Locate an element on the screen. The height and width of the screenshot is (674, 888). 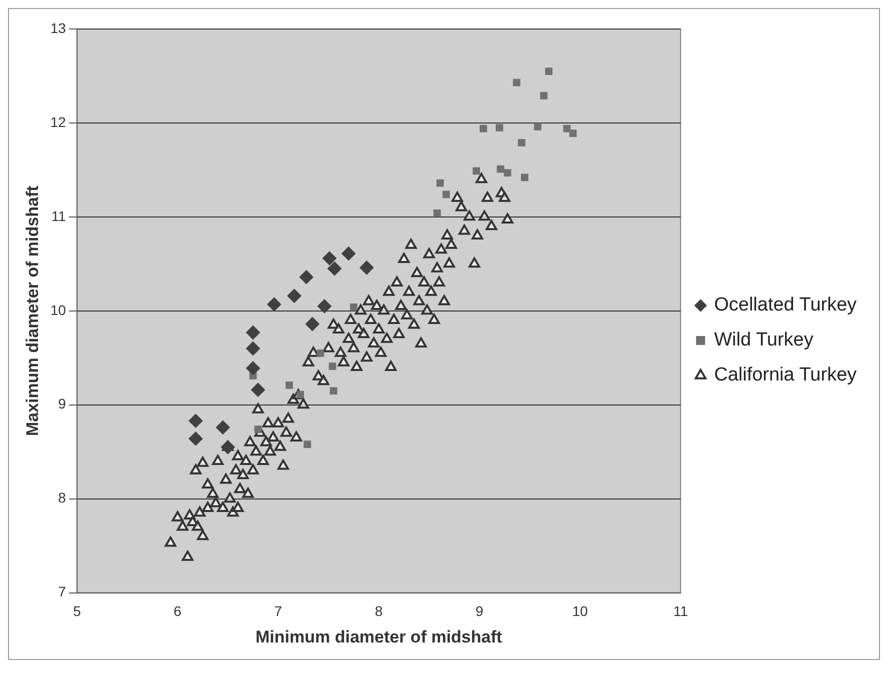
x-tick-label: 10 is located at coordinates (580, 611).